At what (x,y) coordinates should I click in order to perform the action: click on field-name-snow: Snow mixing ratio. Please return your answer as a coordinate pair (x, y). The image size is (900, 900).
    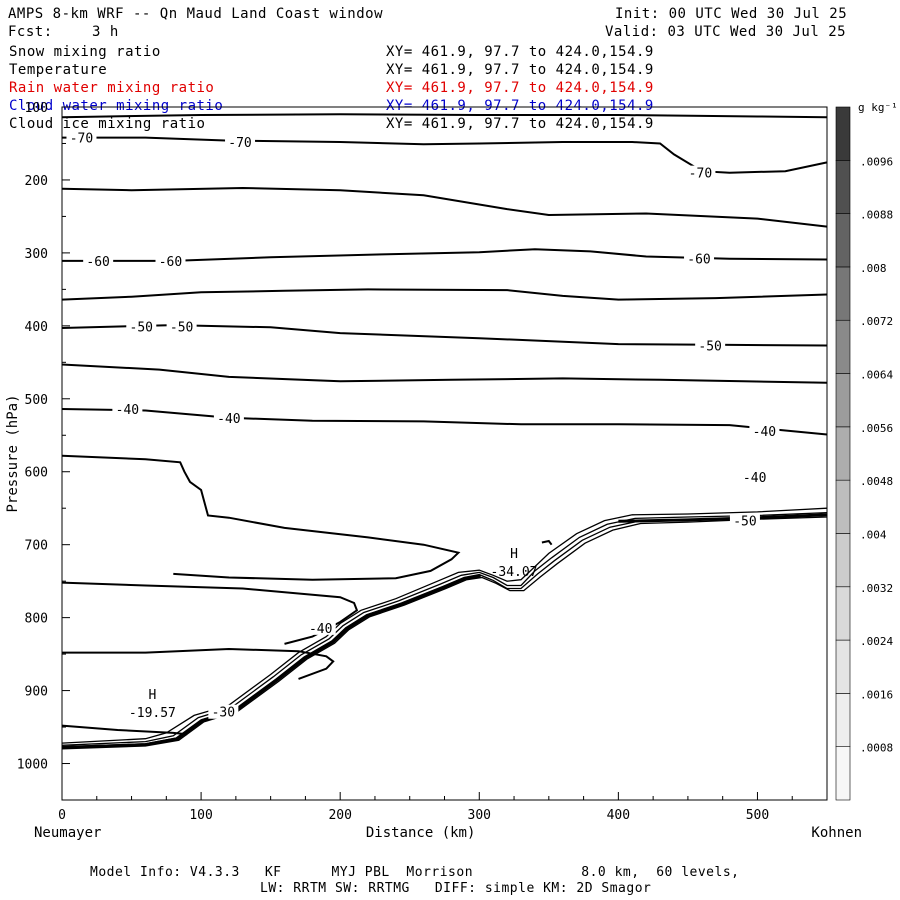
    Looking at the image, I should click on (85, 52).